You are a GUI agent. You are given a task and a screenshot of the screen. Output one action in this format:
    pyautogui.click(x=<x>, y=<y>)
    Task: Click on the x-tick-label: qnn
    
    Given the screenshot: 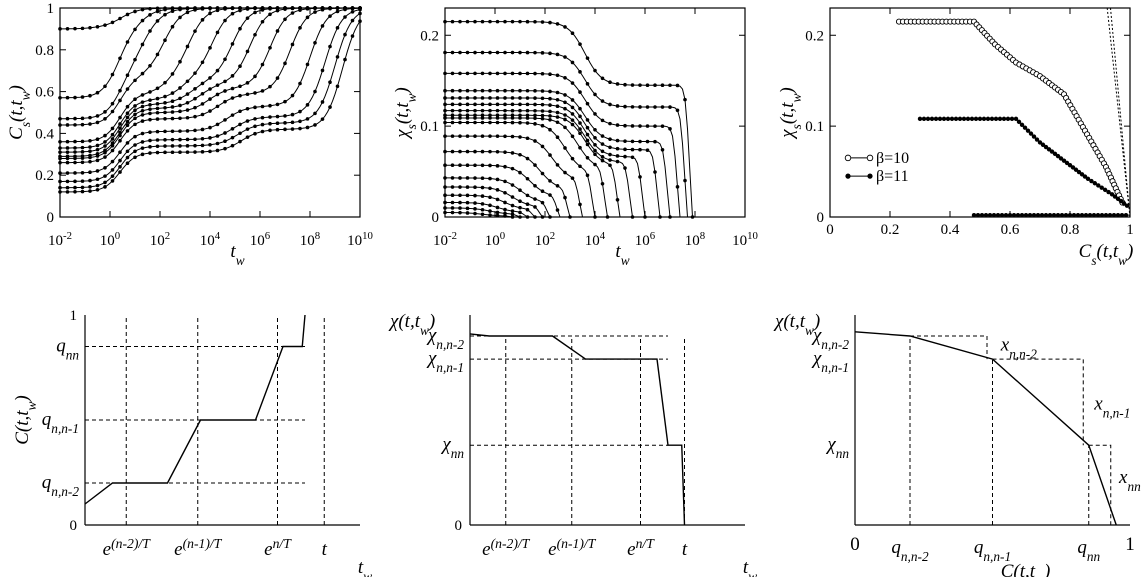 What is the action you would take?
    pyautogui.click(x=1088, y=550)
    